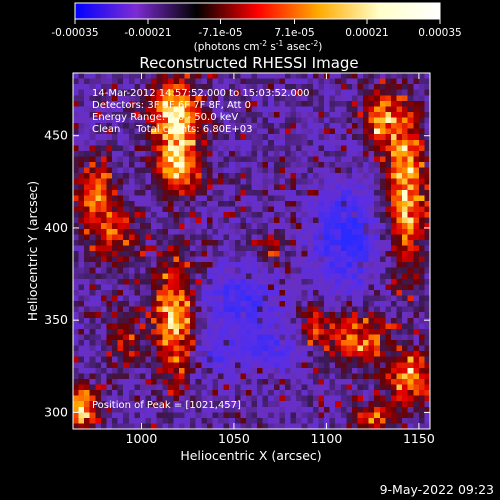 The image size is (500, 500). What do you see at coordinates (234, 438) in the screenshot?
I see `x-tick-label: 1050` at bounding box center [234, 438].